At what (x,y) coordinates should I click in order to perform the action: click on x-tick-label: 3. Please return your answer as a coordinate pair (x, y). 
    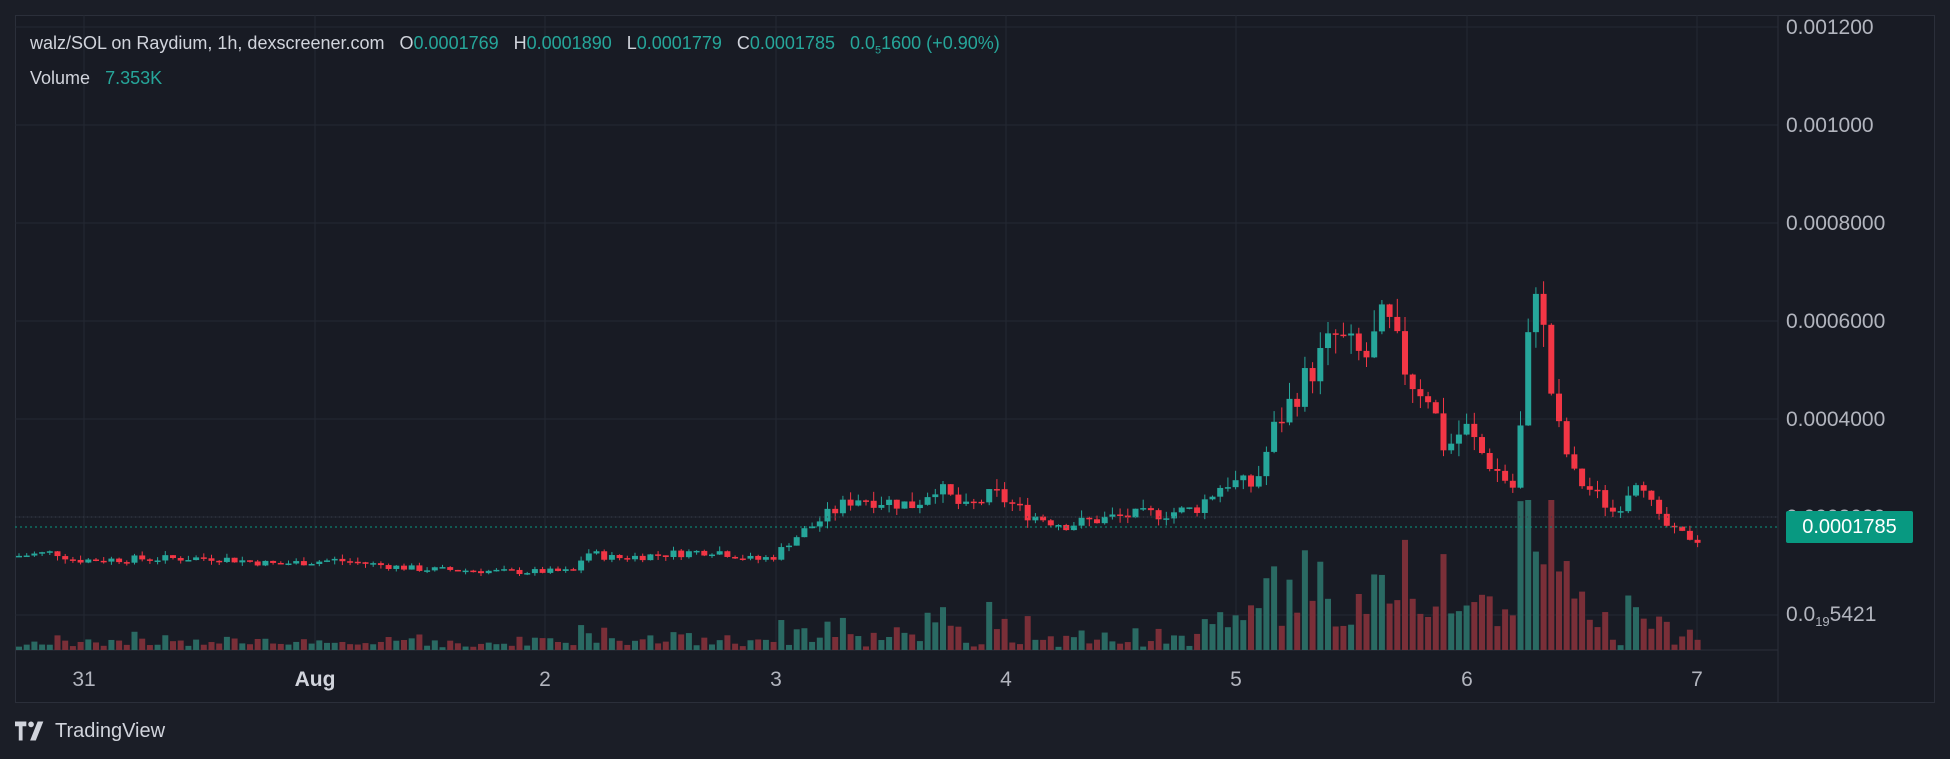
    Looking at the image, I should click on (776, 679).